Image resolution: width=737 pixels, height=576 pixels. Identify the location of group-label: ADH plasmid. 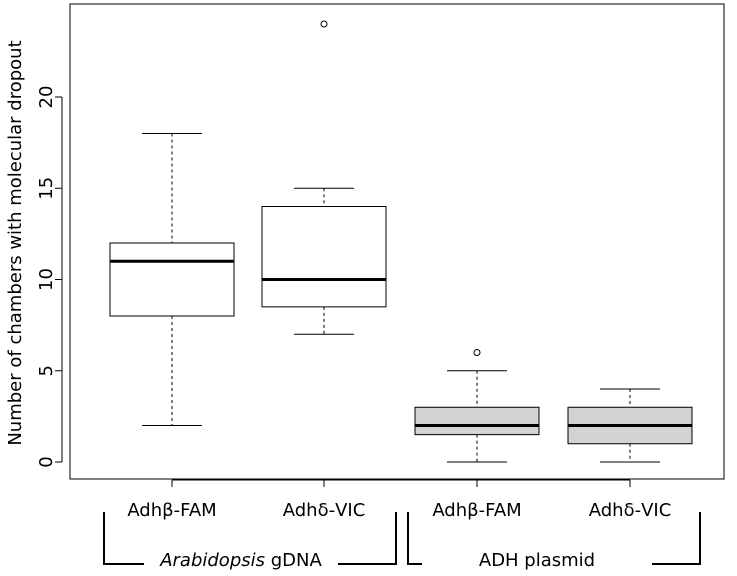
(537, 560).